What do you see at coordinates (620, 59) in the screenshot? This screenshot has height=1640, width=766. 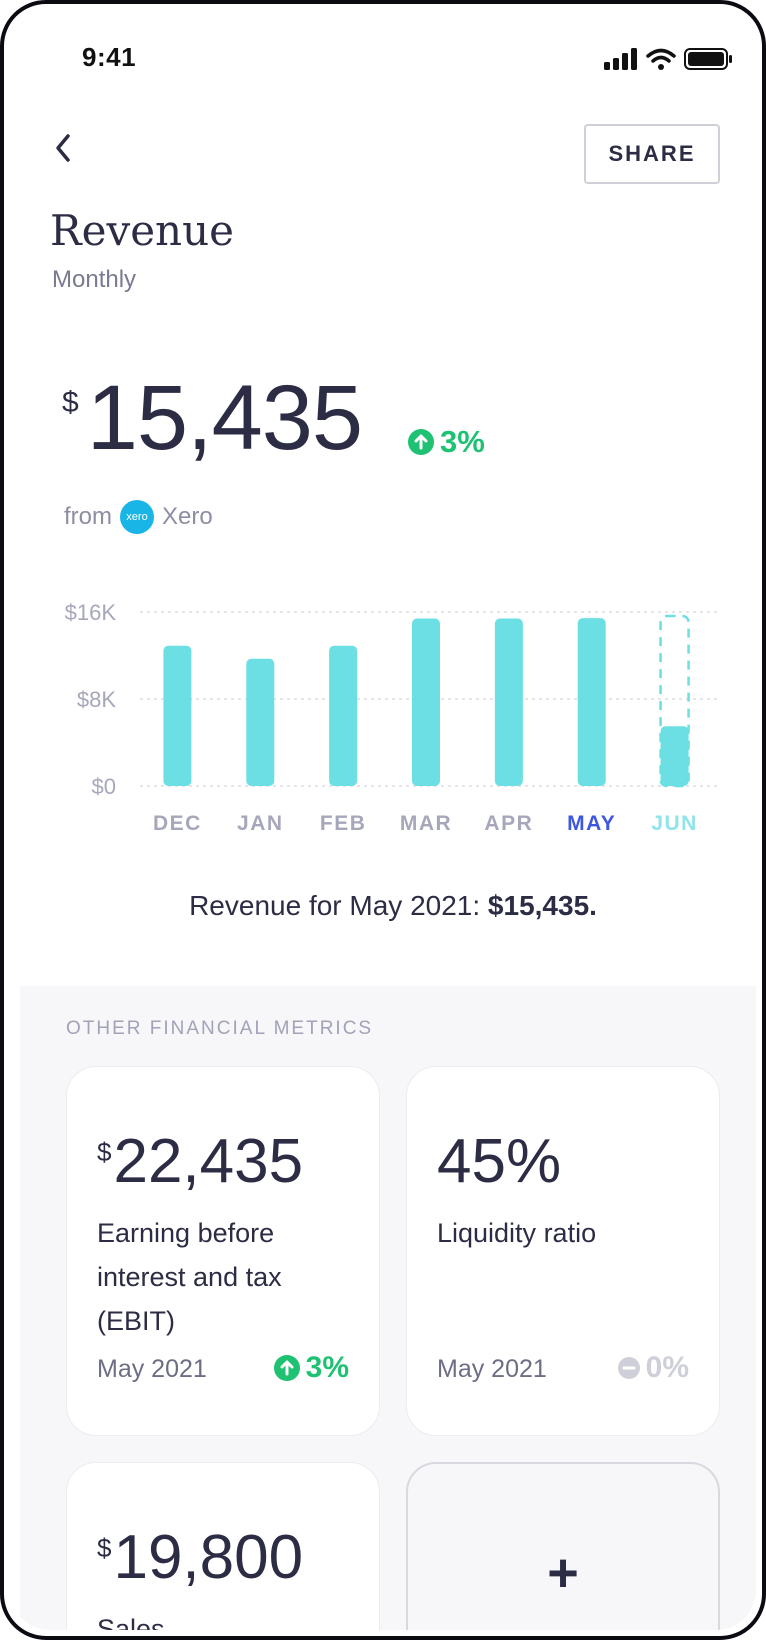 I see `cellular-signal-icon` at bounding box center [620, 59].